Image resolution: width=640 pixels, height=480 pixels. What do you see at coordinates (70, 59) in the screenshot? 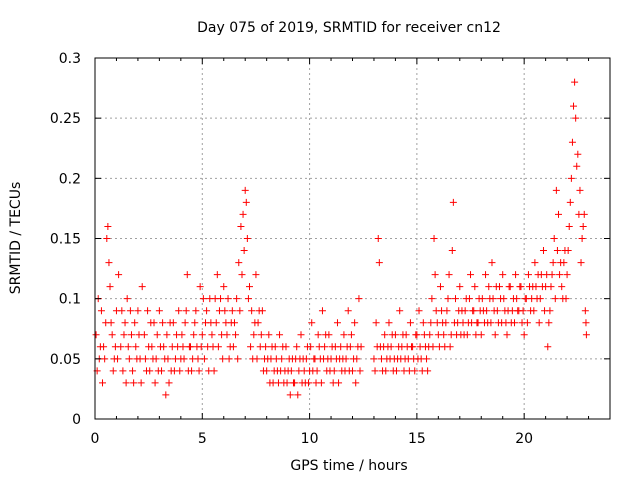
I see `y-tick-label: 0.3` at bounding box center [70, 59].